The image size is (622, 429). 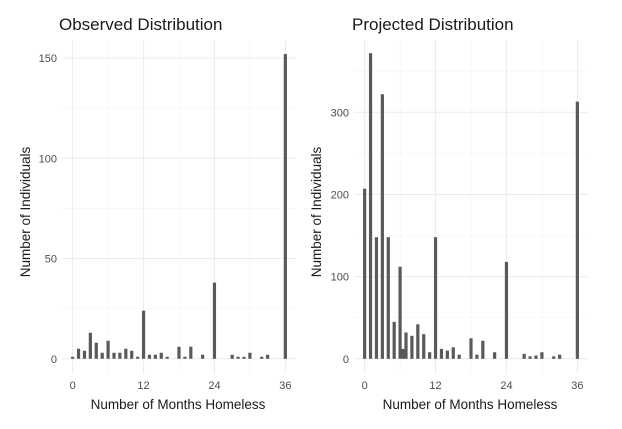 I want to click on chart-title: Projected Distribution, so click(x=433, y=24).